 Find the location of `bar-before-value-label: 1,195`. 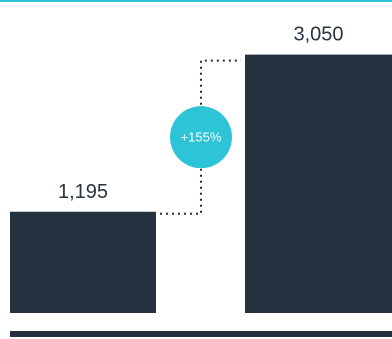

bar-before-value-label: 1,195 is located at coordinates (83, 192).